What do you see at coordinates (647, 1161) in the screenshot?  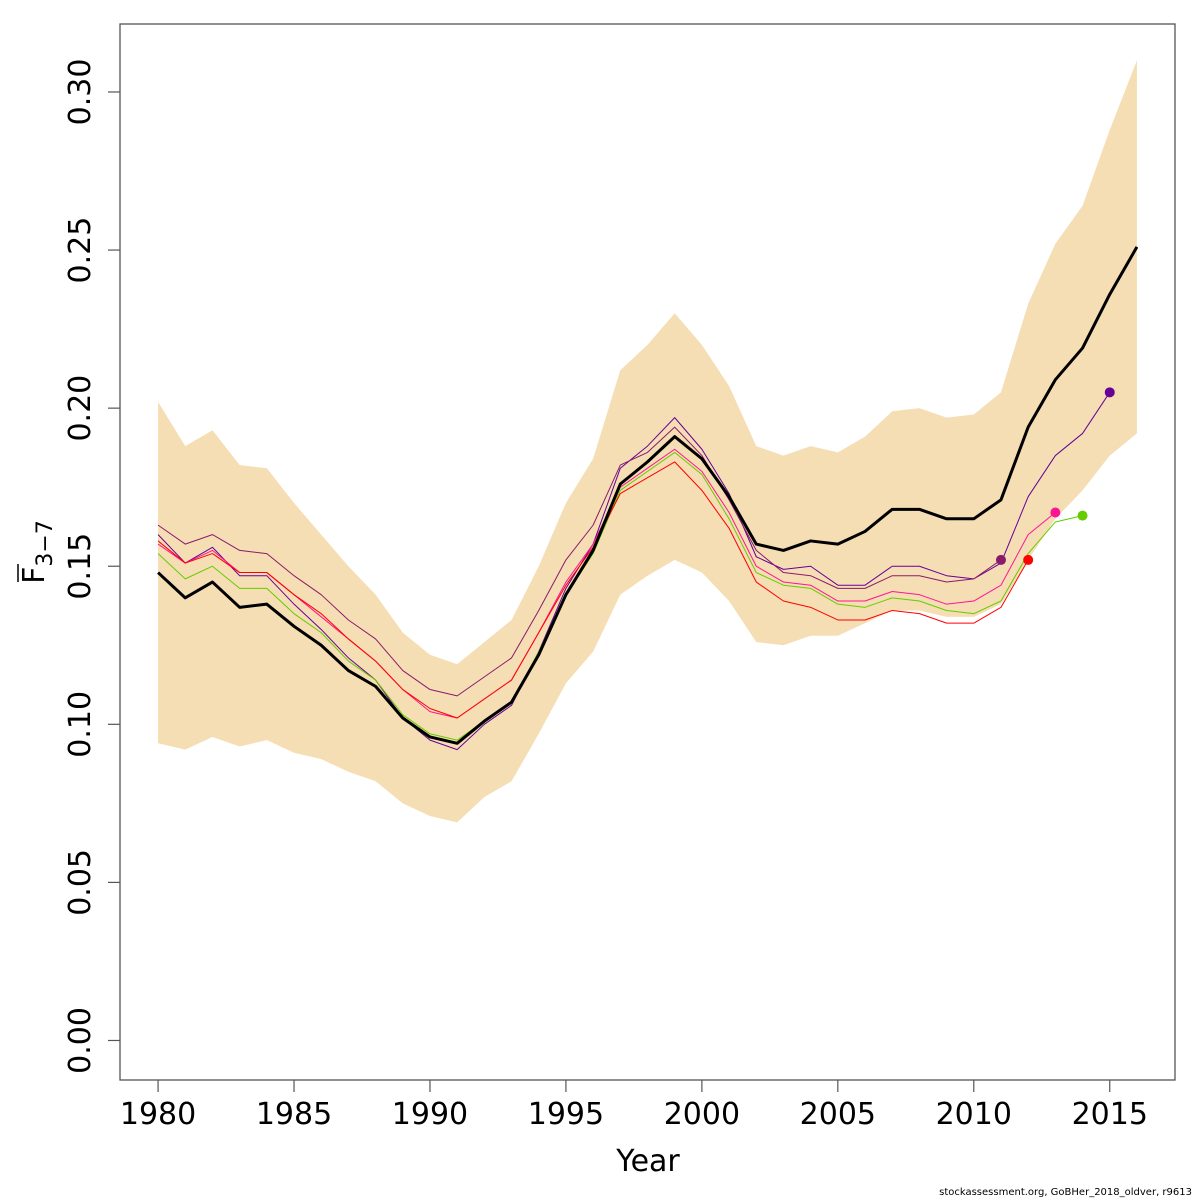 I see `x-axis-title: Year` at bounding box center [647, 1161].